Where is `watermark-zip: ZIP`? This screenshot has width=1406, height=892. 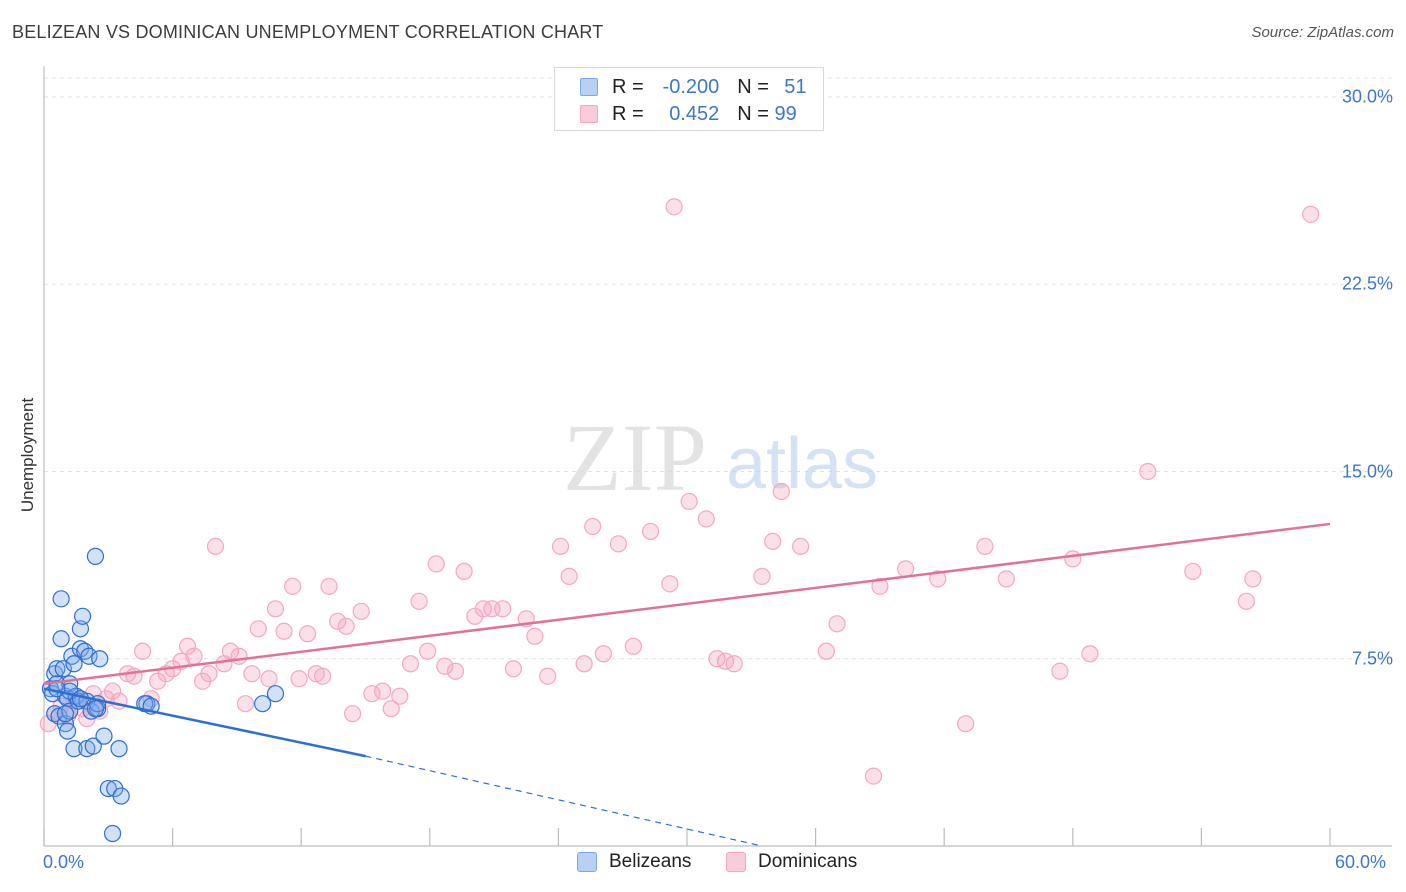
watermark-zip: ZIP is located at coordinates (635, 457).